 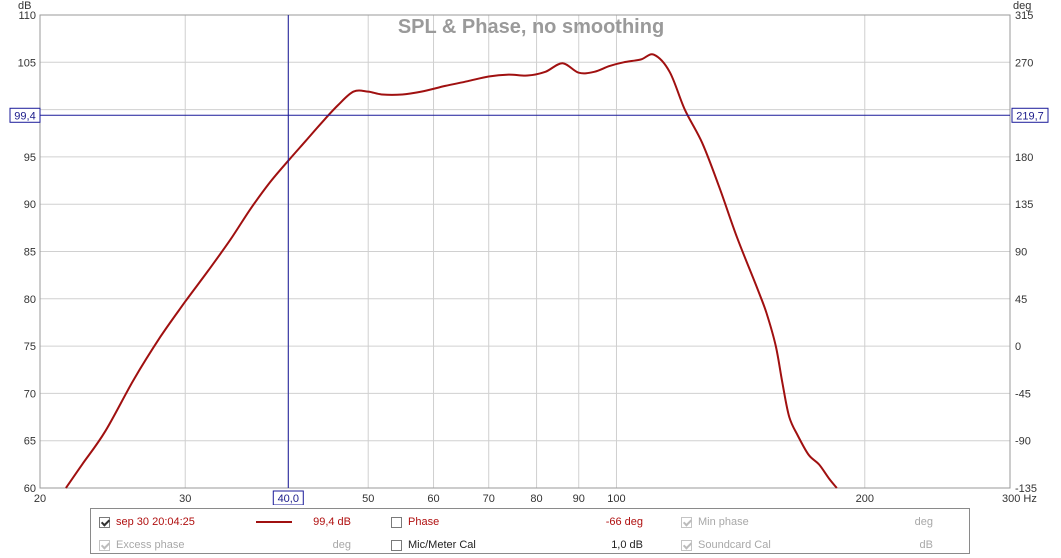 I want to click on legend-item-excess-phase: Excess phase, so click(x=179, y=545).